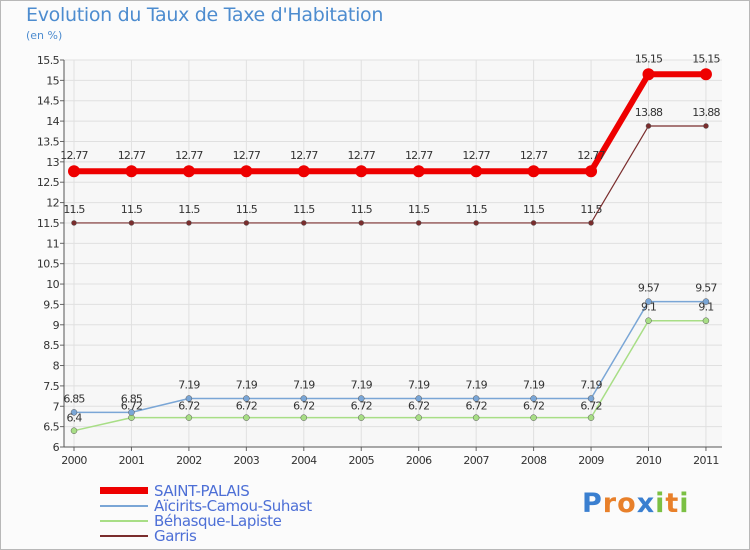  Describe the element at coordinates (48, 182) in the screenshot. I see `y-tick-label: 12.5` at that location.